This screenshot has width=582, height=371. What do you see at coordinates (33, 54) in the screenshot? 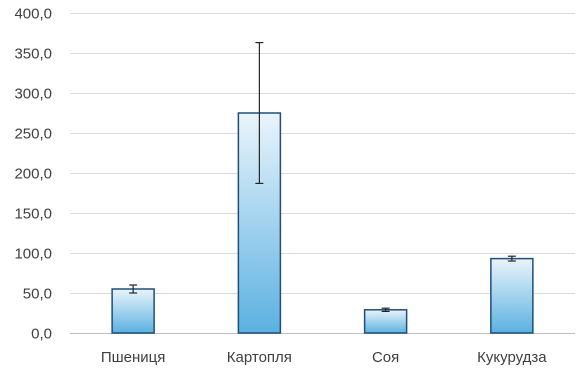
I see `y-tick-label: 350,0` at bounding box center [33, 54].